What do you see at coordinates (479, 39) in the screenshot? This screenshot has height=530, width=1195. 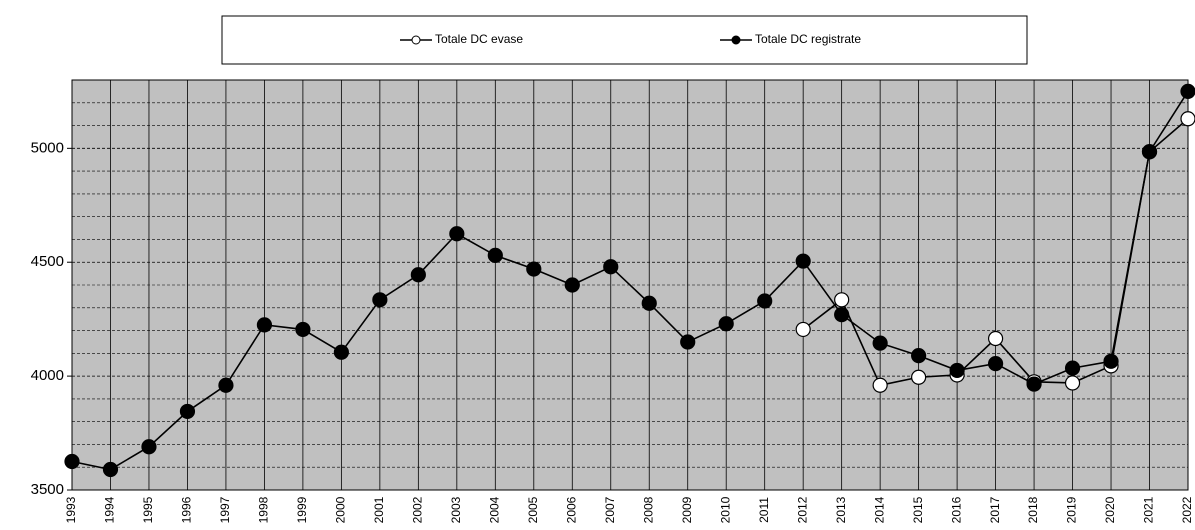 I see `legend-label: Totale DC evase` at bounding box center [479, 39].